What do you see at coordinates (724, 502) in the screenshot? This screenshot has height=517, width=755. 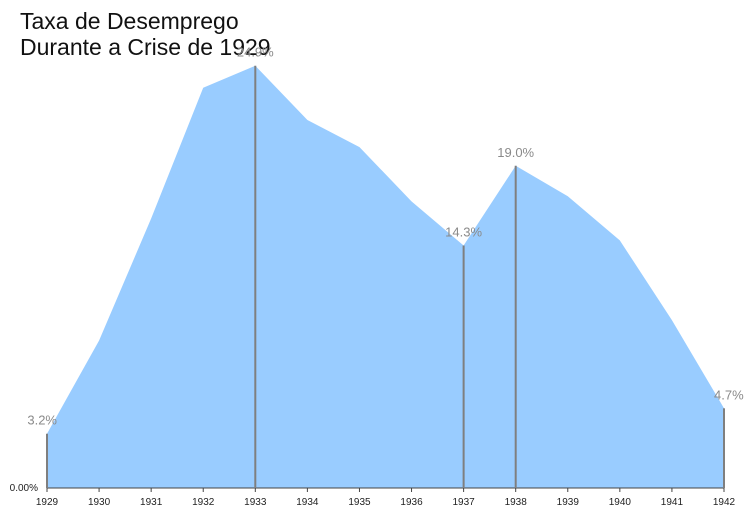 I see `x-tick-label-1942: 1942` at bounding box center [724, 502].